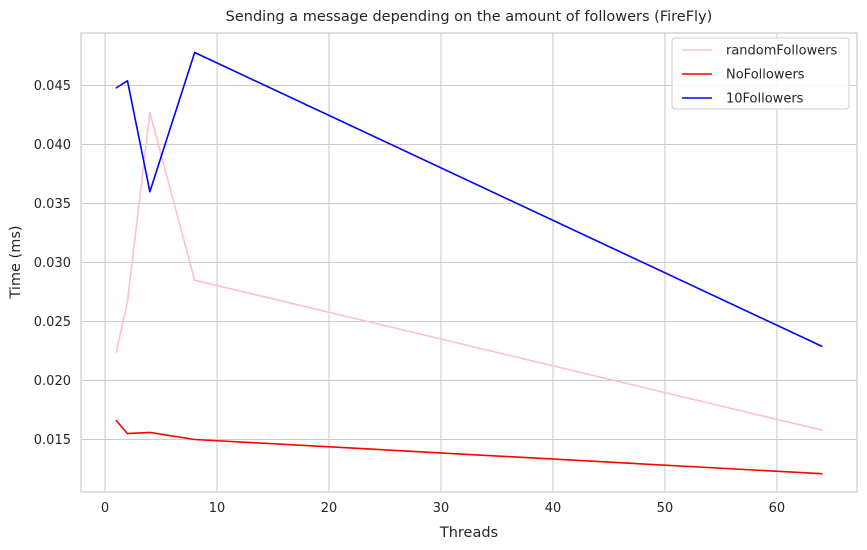 This screenshot has width=867, height=550. What do you see at coordinates (217, 508) in the screenshot?
I see `x-tick-label: 10` at bounding box center [217, 508].